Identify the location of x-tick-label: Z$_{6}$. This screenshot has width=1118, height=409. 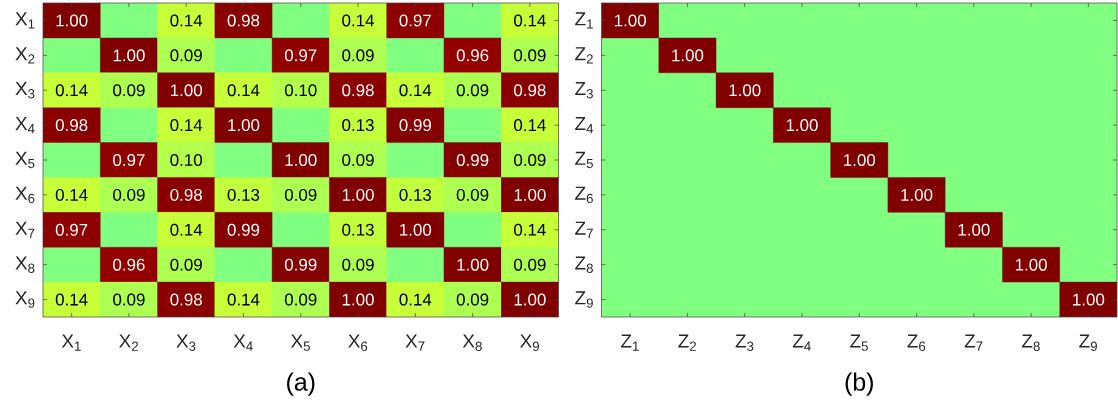
(916, 342).